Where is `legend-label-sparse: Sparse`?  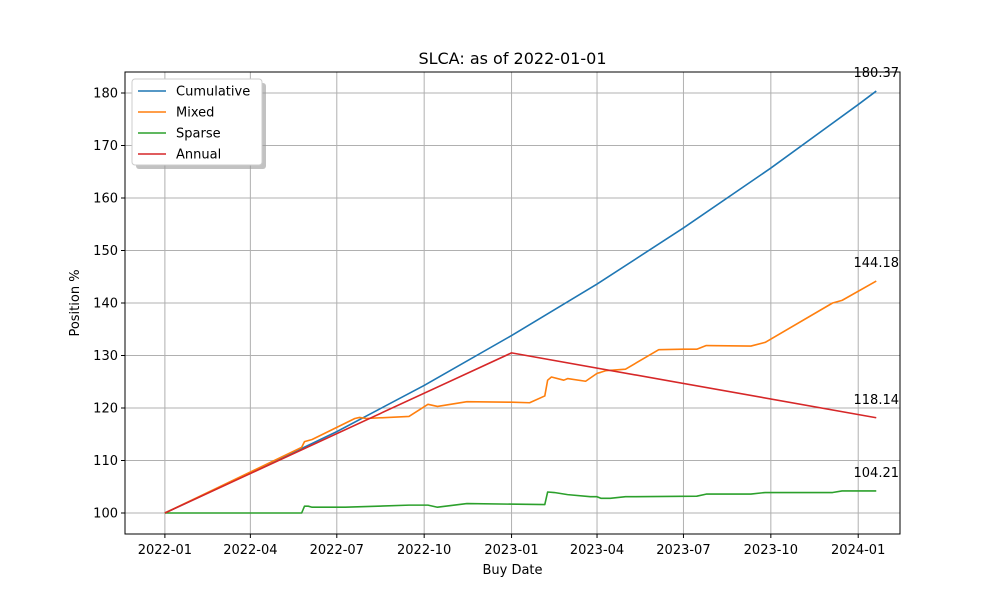 legend-label-sparse: Sparse is located at coordinates (198, 134).